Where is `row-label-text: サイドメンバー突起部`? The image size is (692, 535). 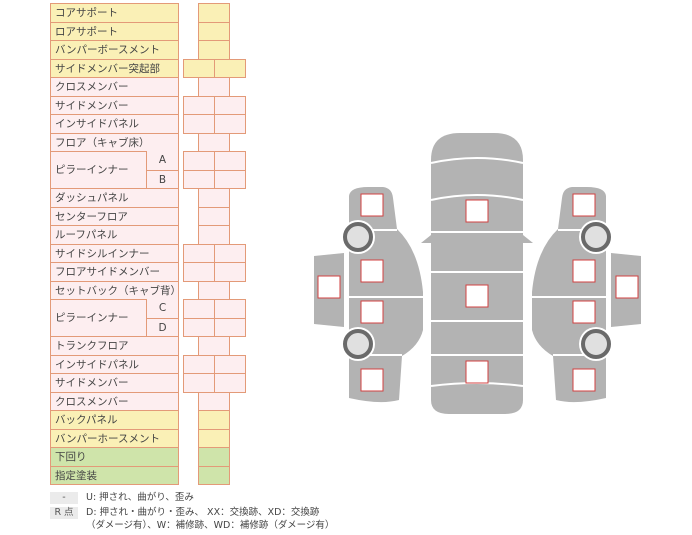
row-label-text: サイドメンバー突起部 is located at coordinates (107, 68).